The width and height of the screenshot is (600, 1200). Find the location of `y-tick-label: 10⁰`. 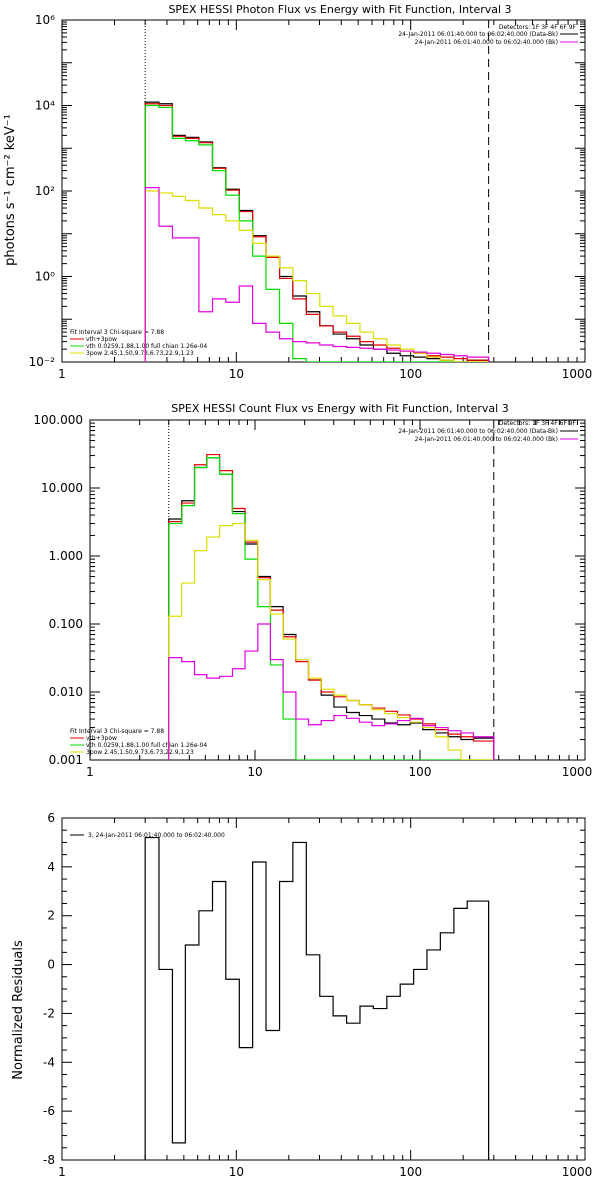

y-tick-label: 10⁰ is located at coordinates (45, 277).